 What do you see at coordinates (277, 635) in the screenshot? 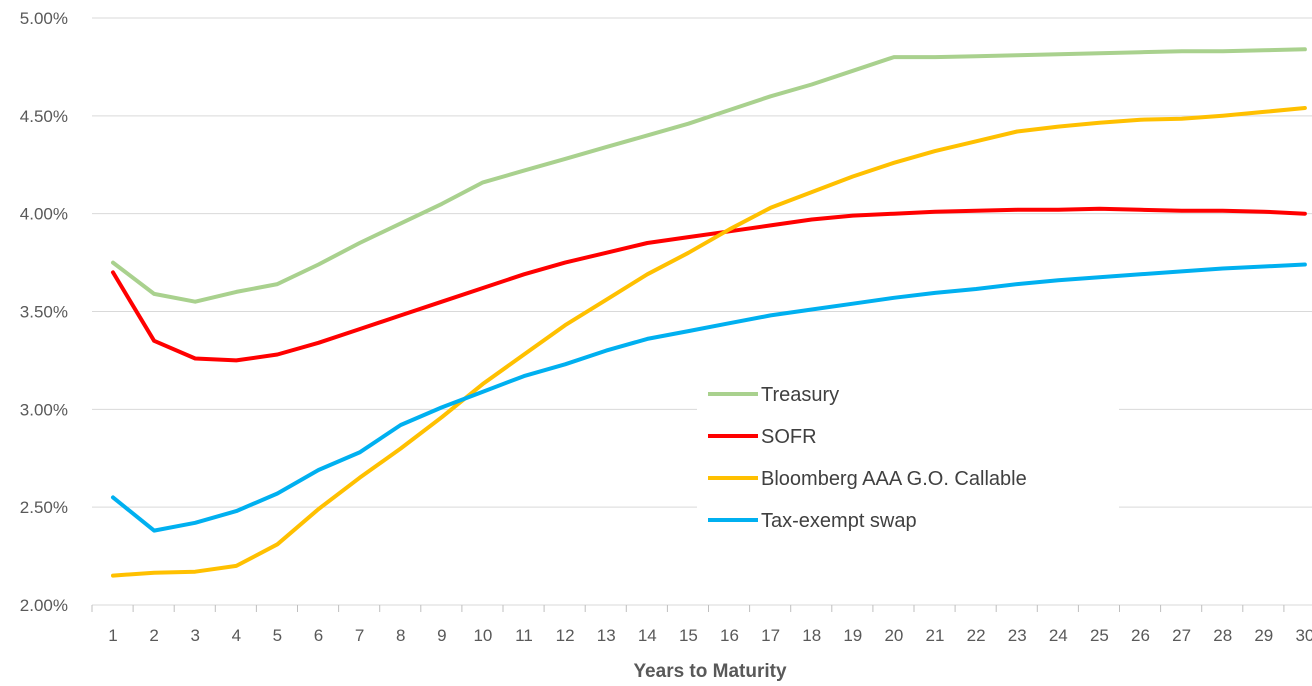
I see `x-tick-label: 5` at bounding box center [277, 635].